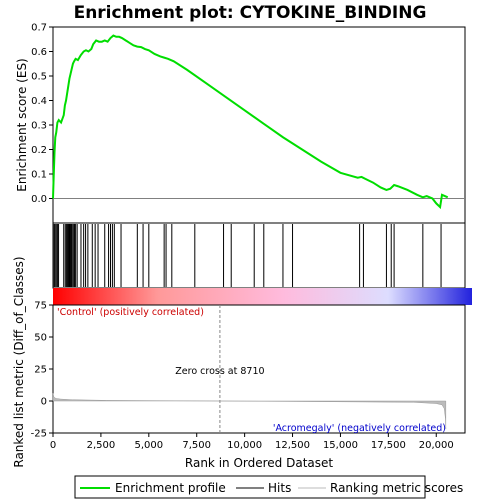 This screenshot has width=500, height=500. I want to click on x-tick-label: 0, so click(53, 445).